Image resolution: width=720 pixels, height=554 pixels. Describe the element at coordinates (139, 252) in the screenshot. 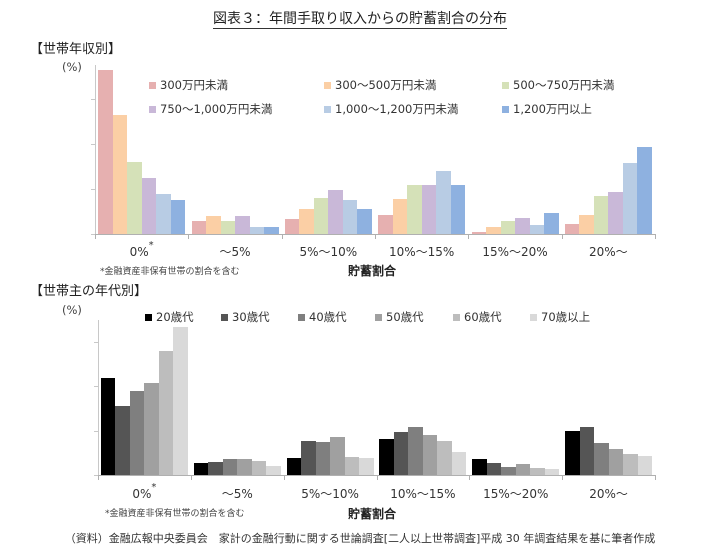

I see `category-text: 0%` at that location.